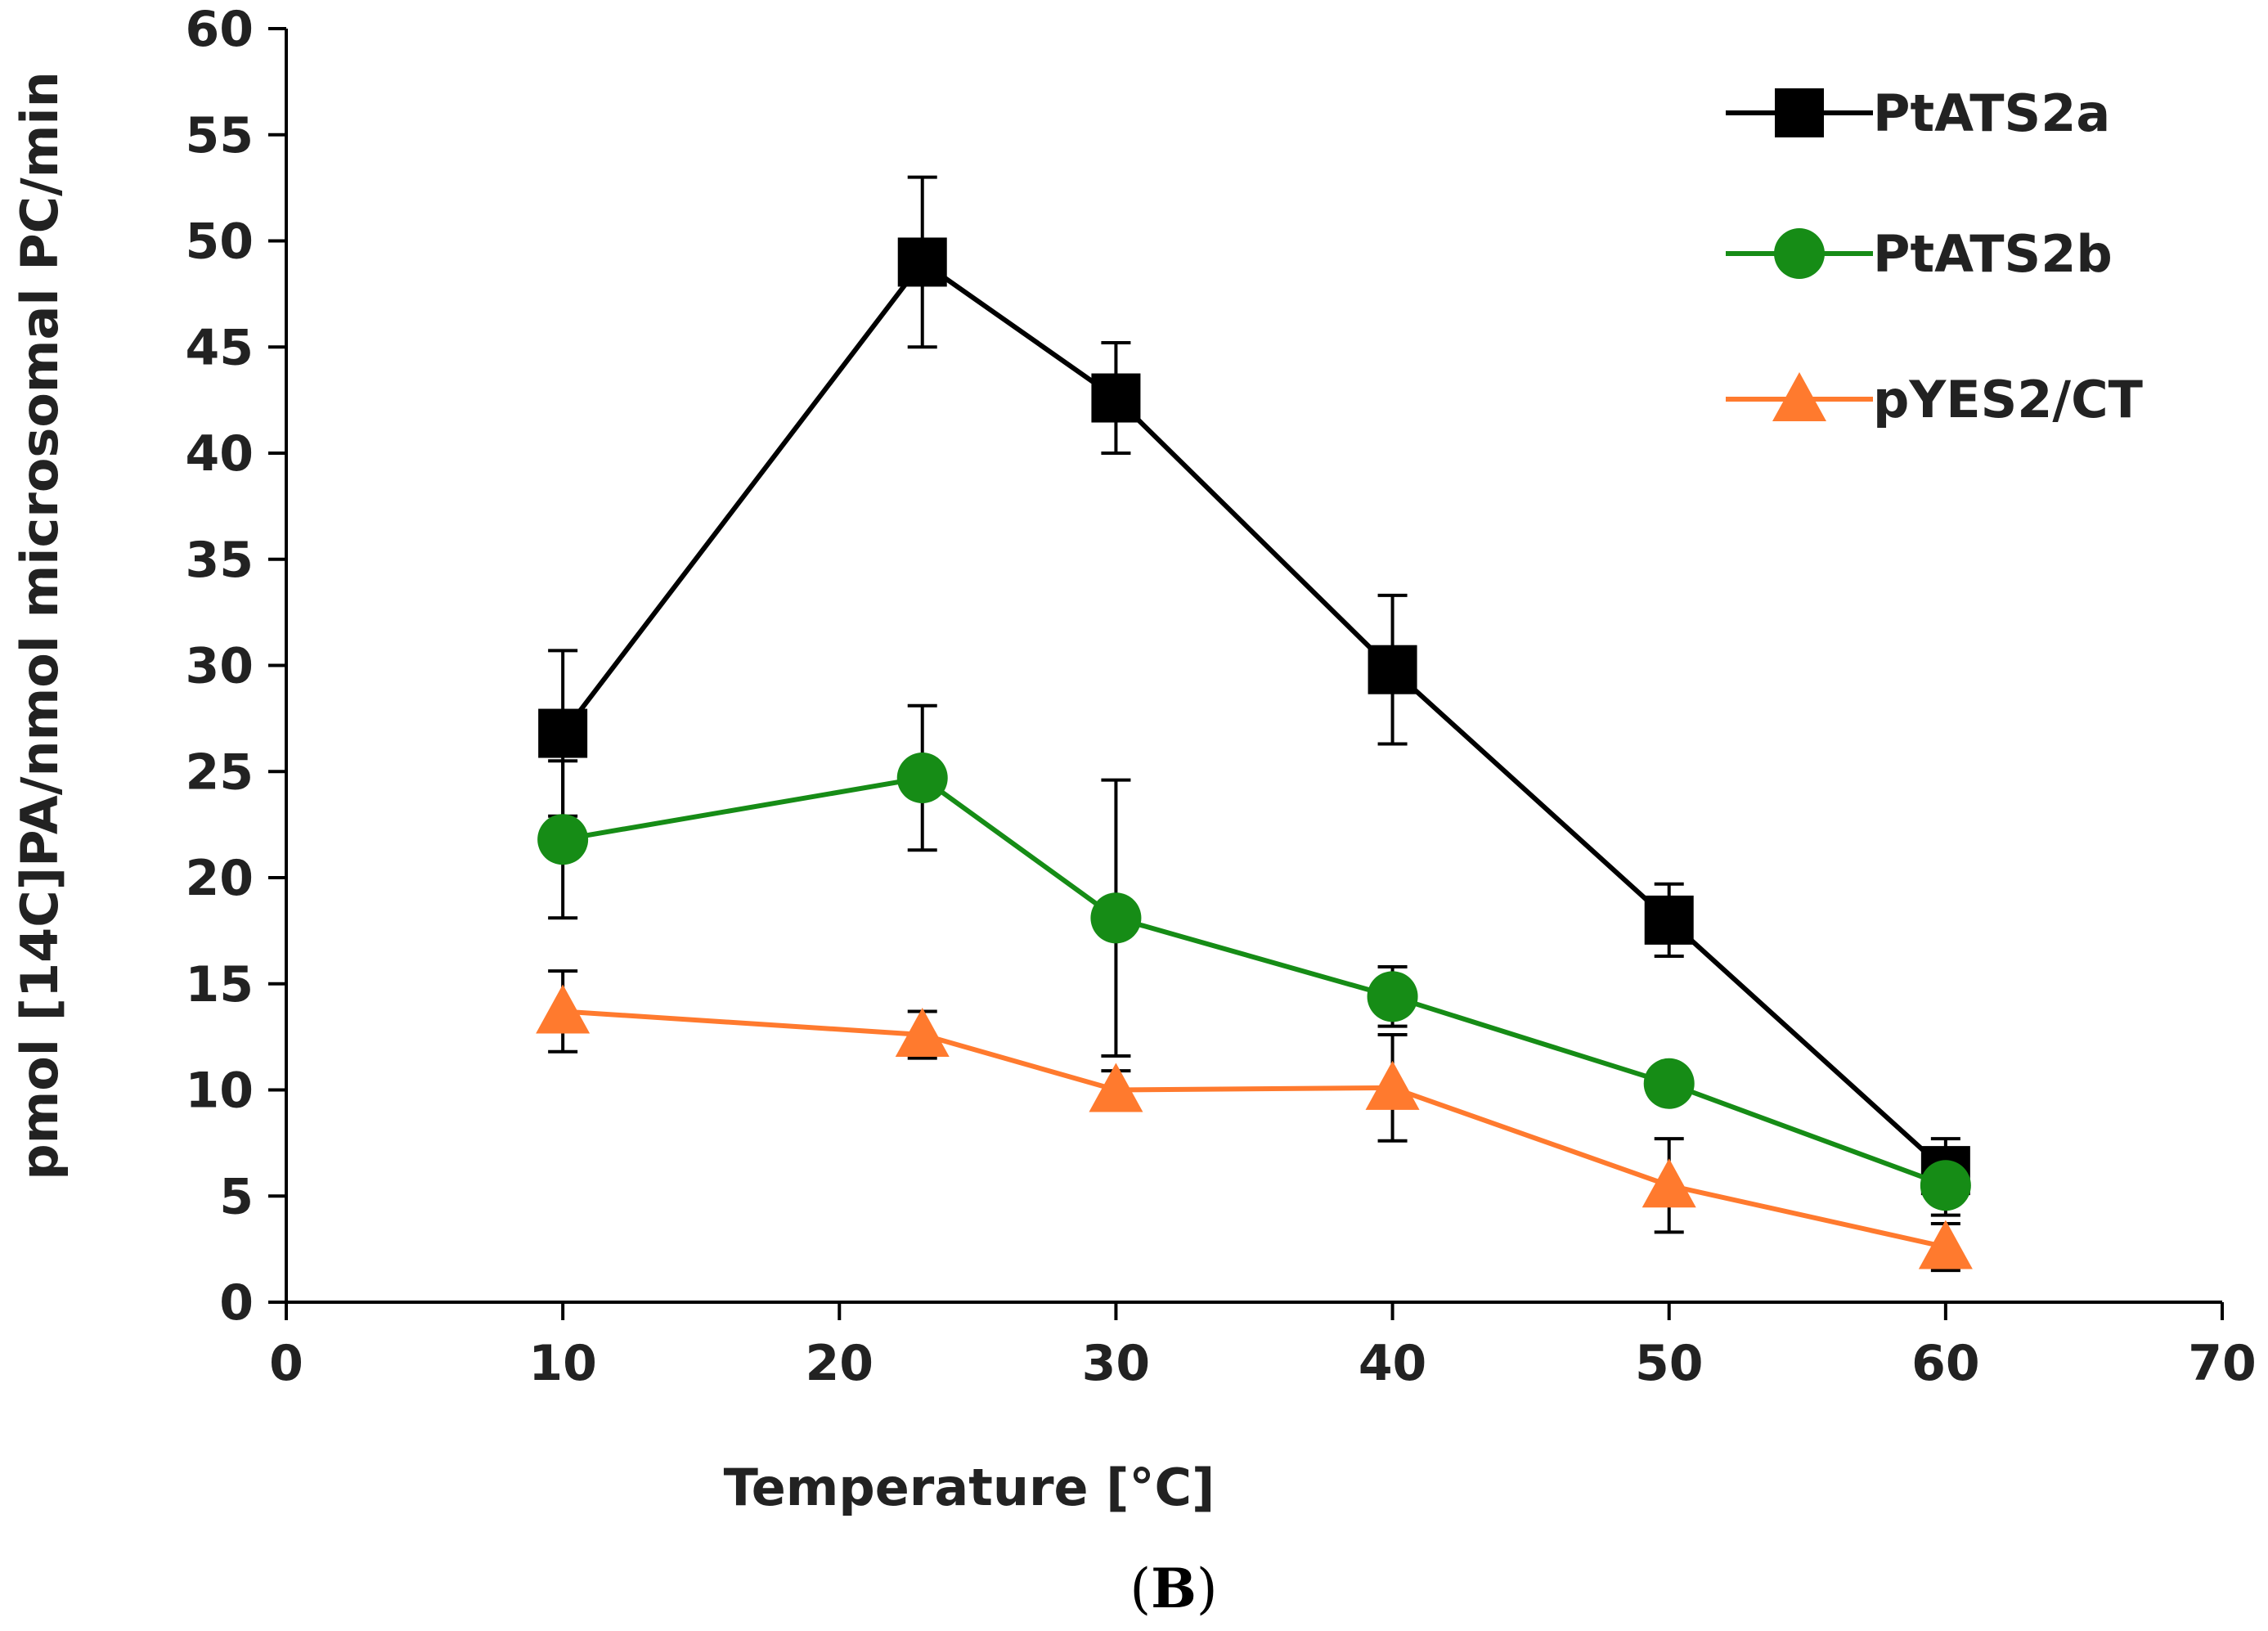 This screenshot has width=2268, height=1631. What do you see at coordinates (2222, 1363) in the screenshot?
I see `x-tick-label: 70` at bounding box center [2222, 1363].